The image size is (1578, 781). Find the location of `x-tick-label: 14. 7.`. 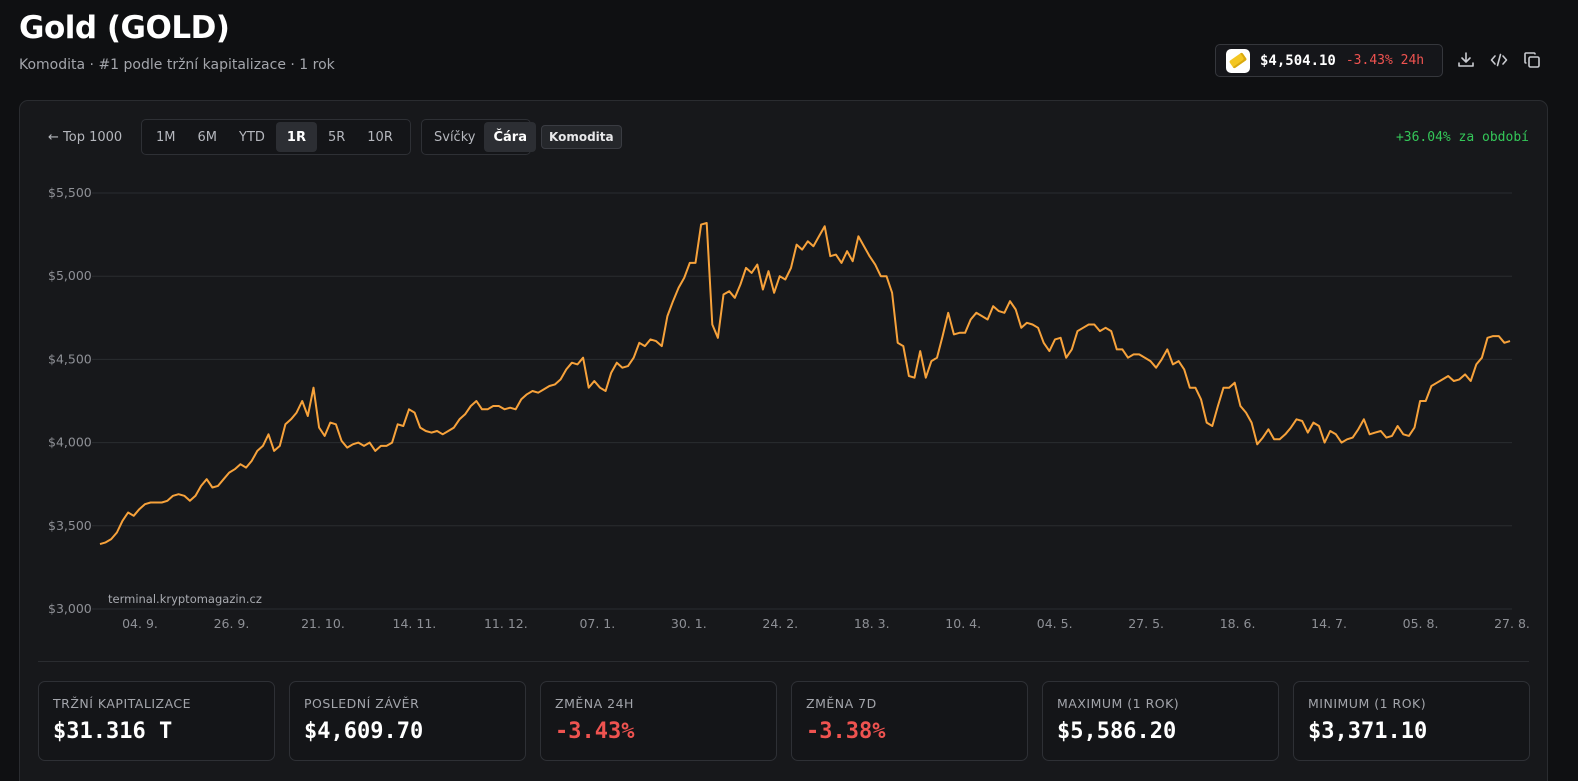

x-tick-label: 14. 7. is located at coordinates (1329, 623).